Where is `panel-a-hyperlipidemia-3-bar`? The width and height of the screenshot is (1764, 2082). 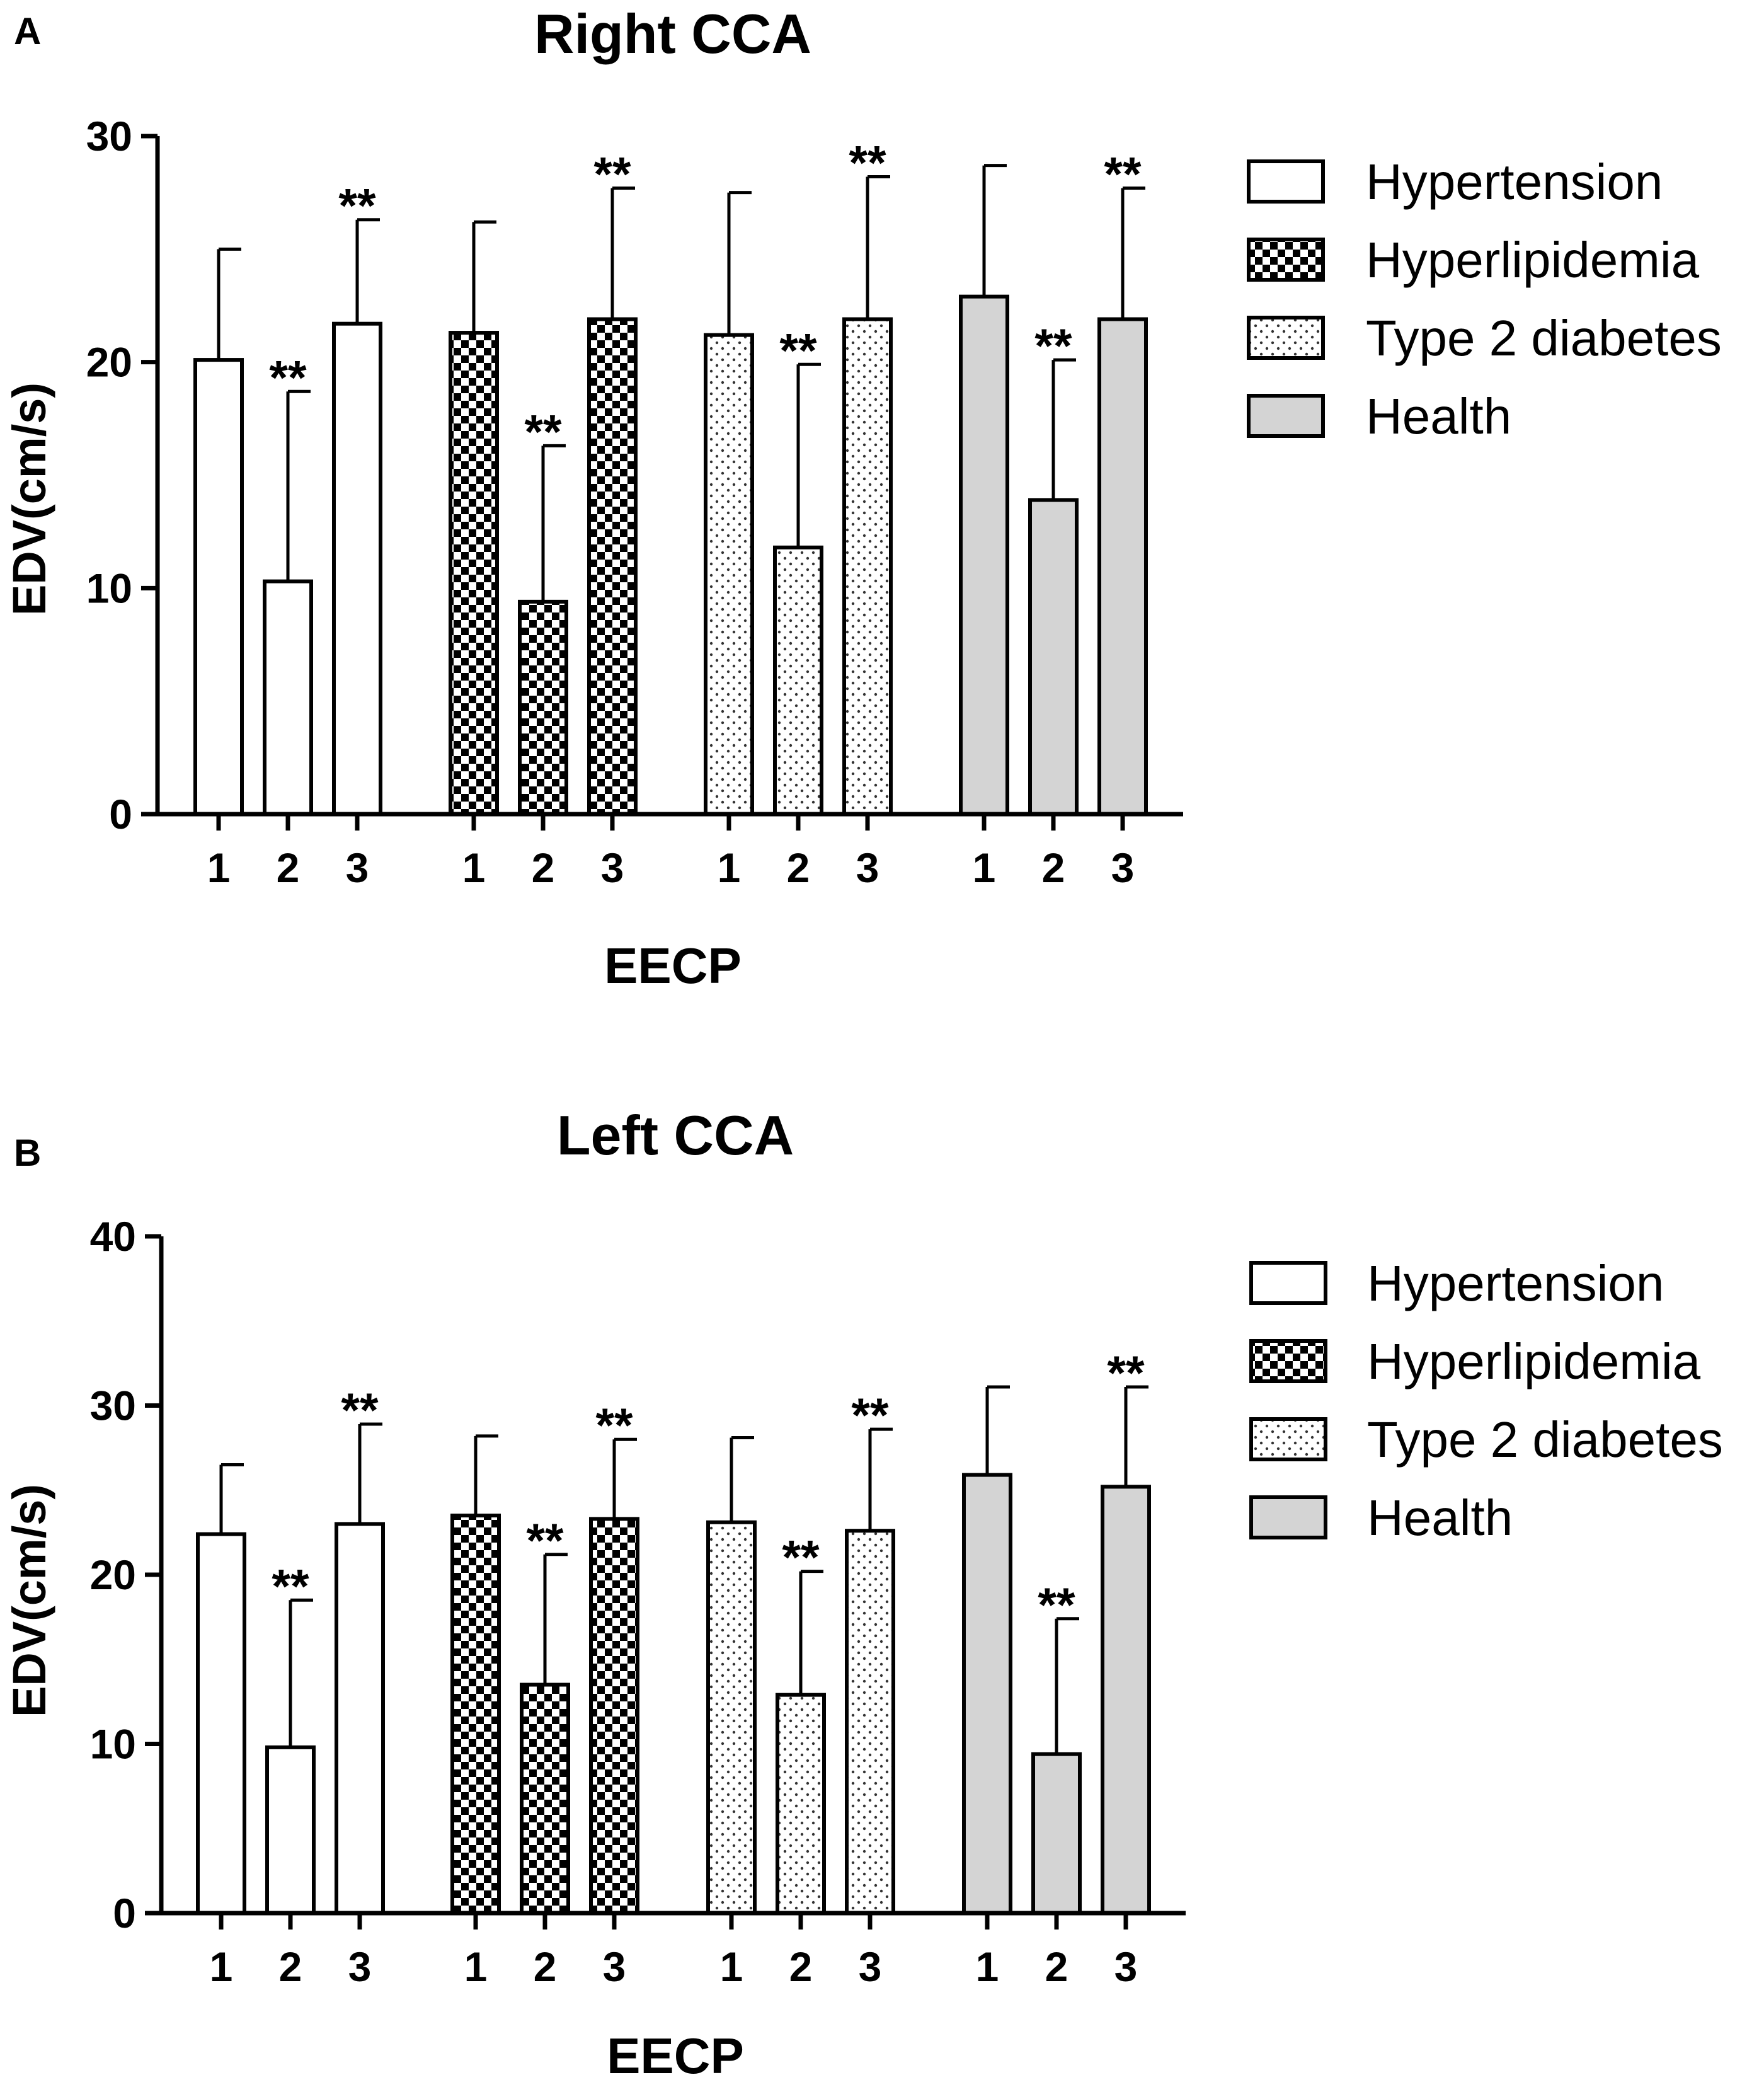
panel-a-hyperlipidemia-3-bar is located at coordinates (612, 566).